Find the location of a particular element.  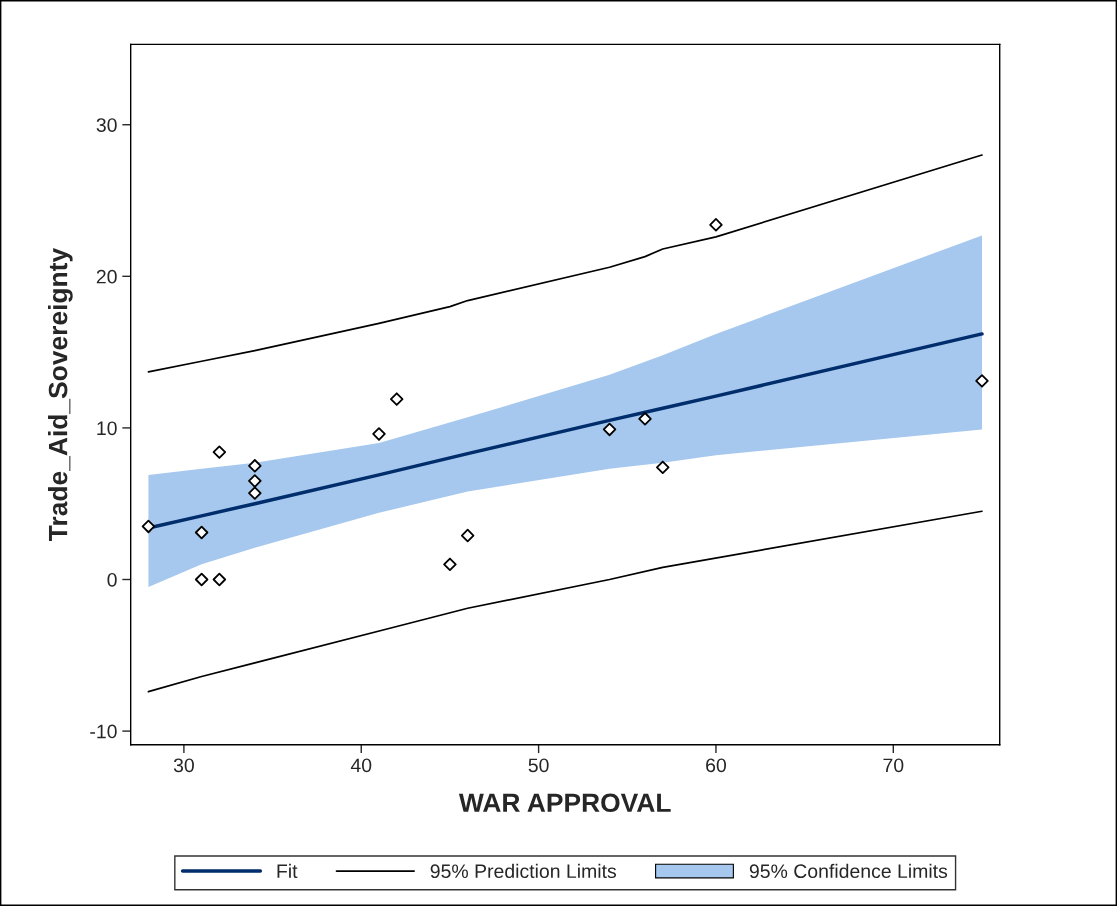

x-axis-title: WAR APPROVAL is located at coordinates (564, 803).